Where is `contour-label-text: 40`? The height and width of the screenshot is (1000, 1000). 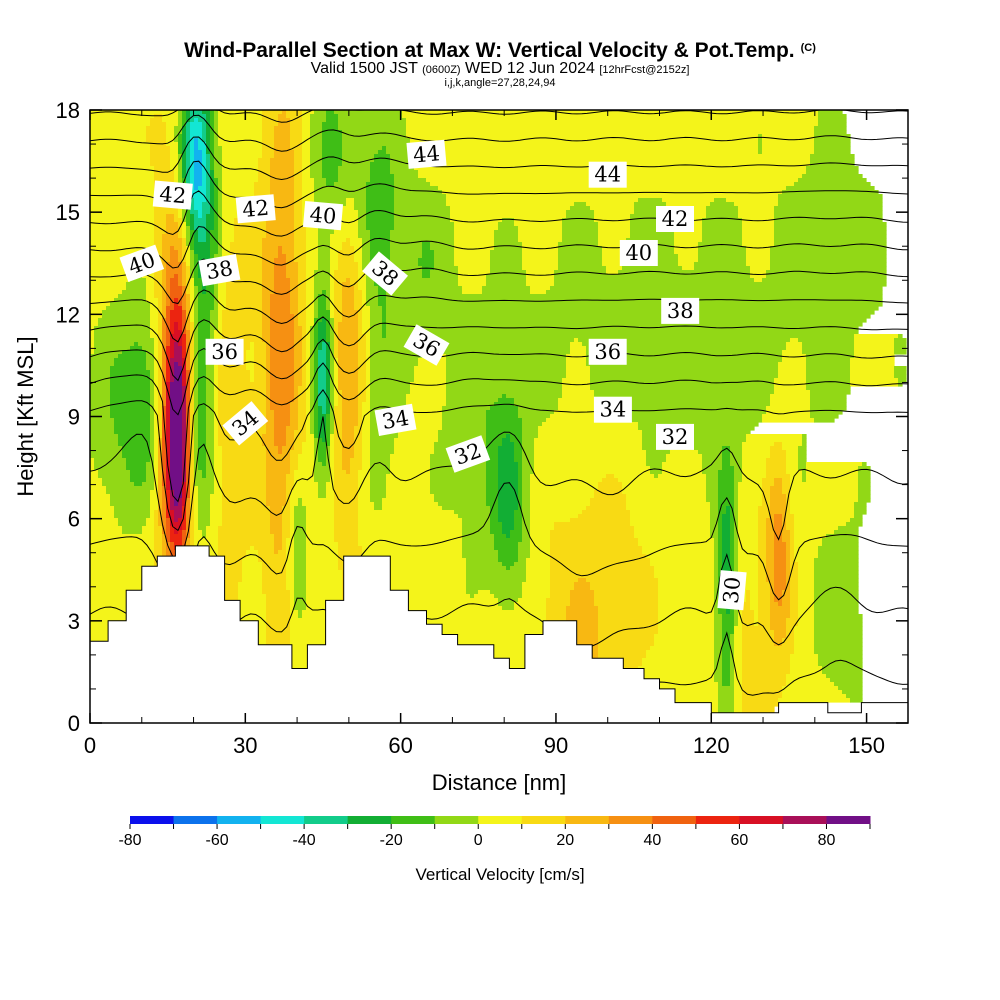 contour-label-text: 40 is located at coordinates (323, 215).